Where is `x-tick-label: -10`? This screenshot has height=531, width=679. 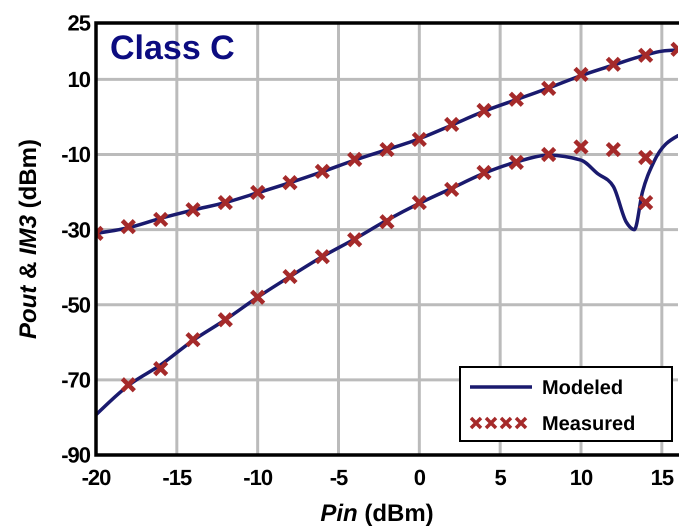
x-tick-label: -10 is located at coordinates (258, 477).